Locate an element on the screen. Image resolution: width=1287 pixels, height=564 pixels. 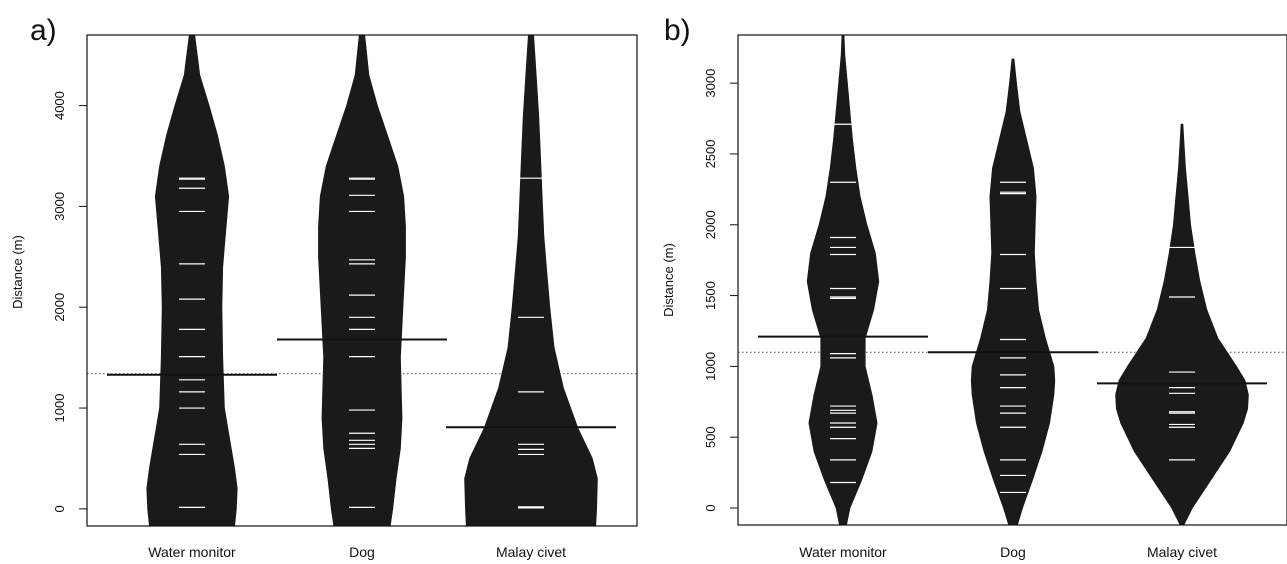
x-tick-label-a-dog: Dog is located at coordinates (362, 552).